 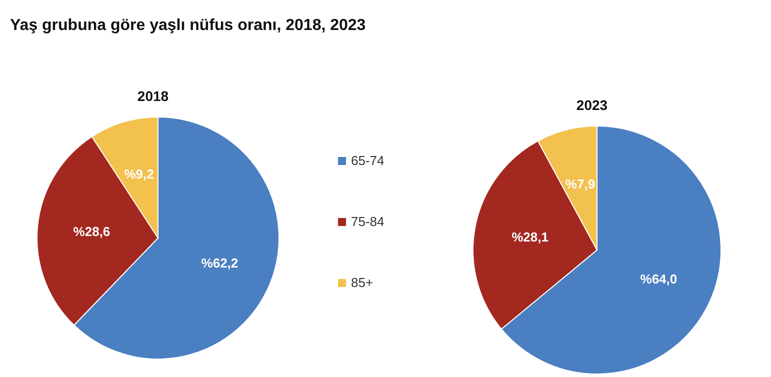 I want to click on legend-label: 75-84, so click(x=367, y=221).